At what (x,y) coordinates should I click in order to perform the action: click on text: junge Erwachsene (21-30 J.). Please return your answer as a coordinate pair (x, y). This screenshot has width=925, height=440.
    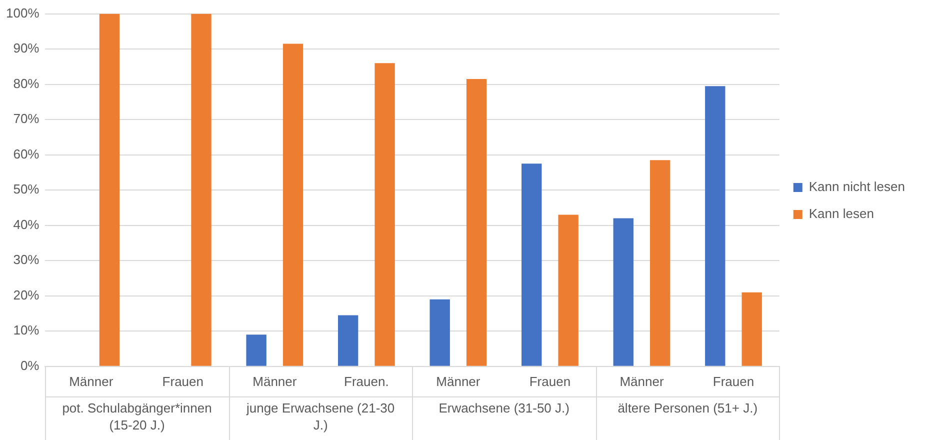
    Looking at the image, I should click on (320, 416).